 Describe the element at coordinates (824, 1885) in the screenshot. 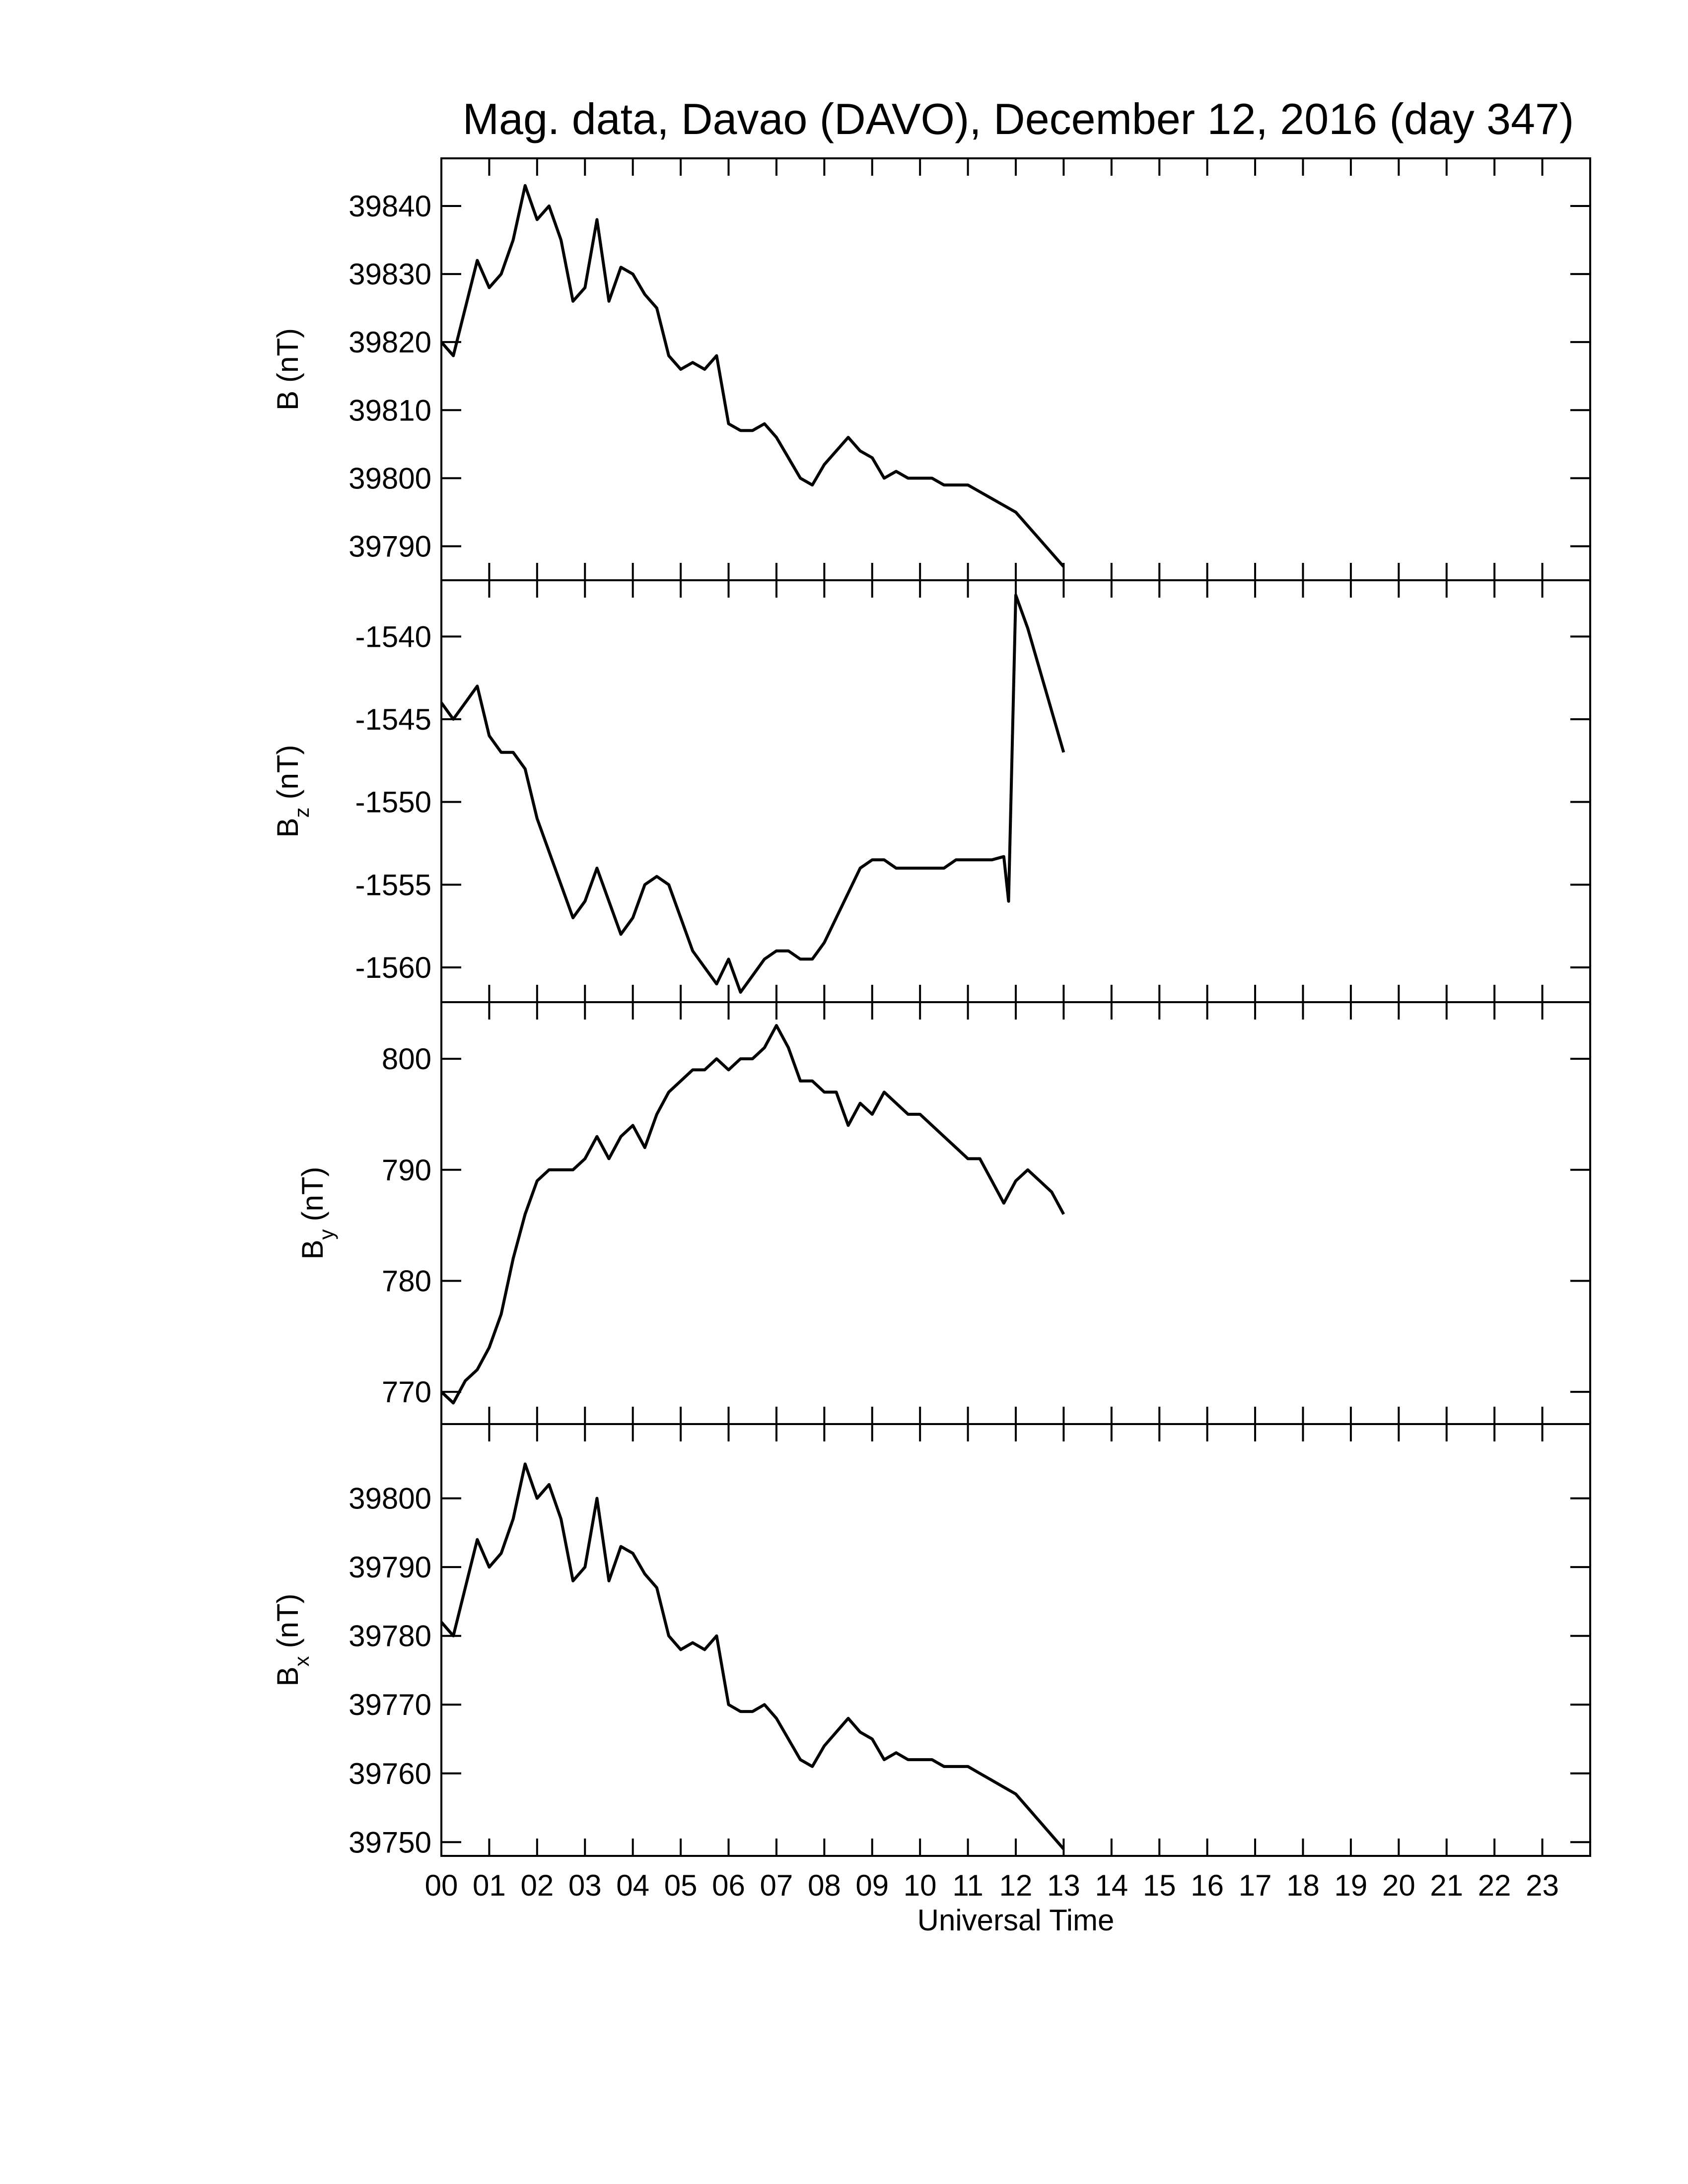

I see `x-tick-label: 08` at that location.